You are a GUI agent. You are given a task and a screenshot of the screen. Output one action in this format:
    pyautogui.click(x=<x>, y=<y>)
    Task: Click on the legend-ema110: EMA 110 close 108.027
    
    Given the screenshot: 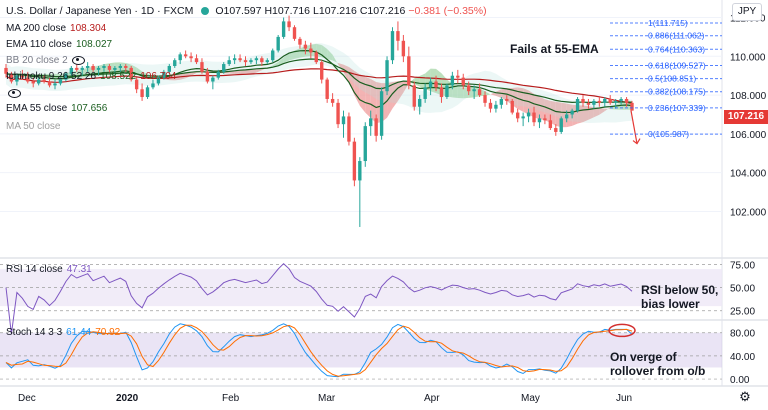 What is the action you would take?
    pyautogui.click(x=59, y=45)
    